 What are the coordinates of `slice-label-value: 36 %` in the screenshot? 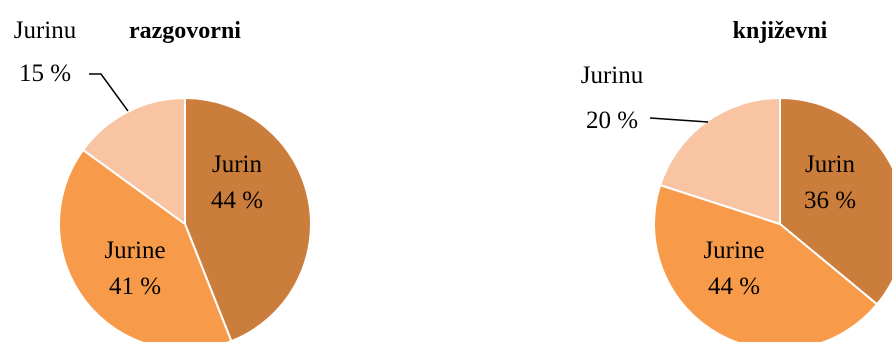 It's located at (830, 200).